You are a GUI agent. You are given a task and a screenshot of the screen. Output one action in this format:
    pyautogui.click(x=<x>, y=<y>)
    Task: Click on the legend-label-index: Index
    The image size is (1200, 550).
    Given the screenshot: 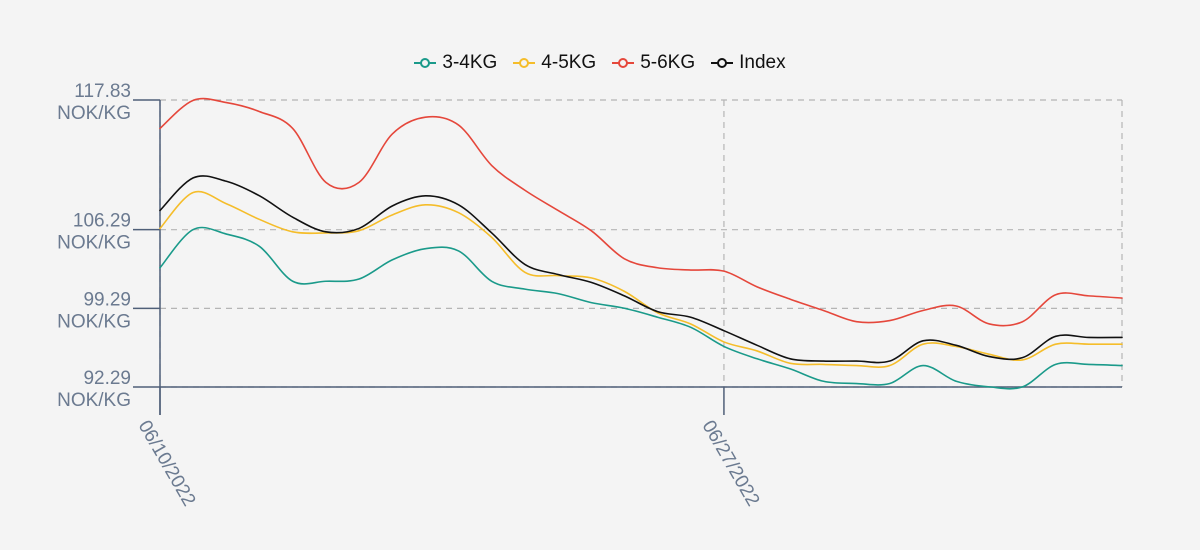 What is the action you would take?
    pyautogui.click(x=762, y=62)
    